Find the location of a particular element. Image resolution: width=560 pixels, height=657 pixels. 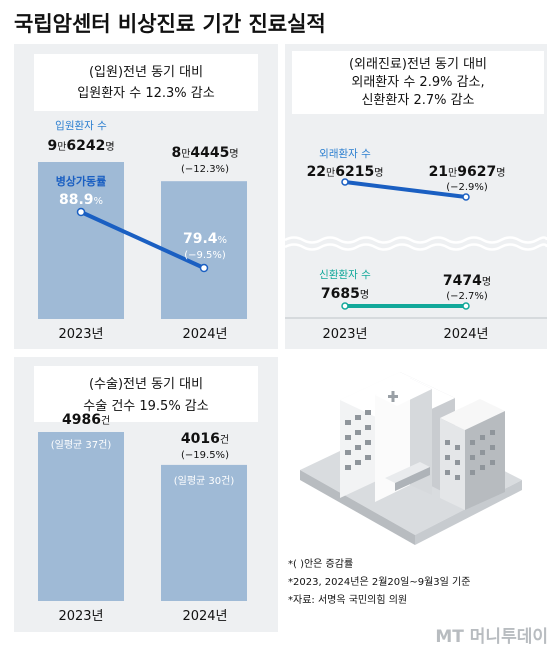

surgery-value-2024: 4016건 is located at coordinates (205, 439).